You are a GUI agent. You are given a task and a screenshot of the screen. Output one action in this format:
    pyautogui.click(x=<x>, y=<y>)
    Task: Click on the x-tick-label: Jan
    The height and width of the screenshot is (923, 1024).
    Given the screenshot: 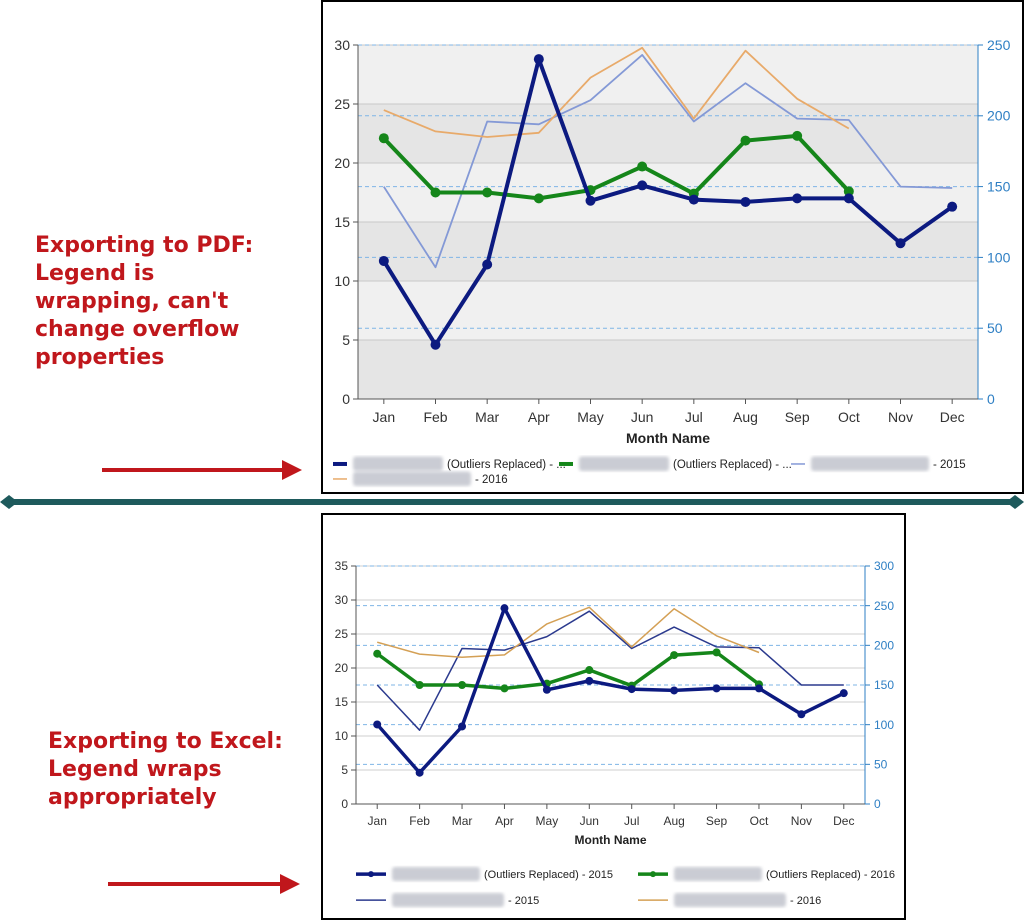 What is the action you would take?
    pyautogui.click(x=377, y=821)
    